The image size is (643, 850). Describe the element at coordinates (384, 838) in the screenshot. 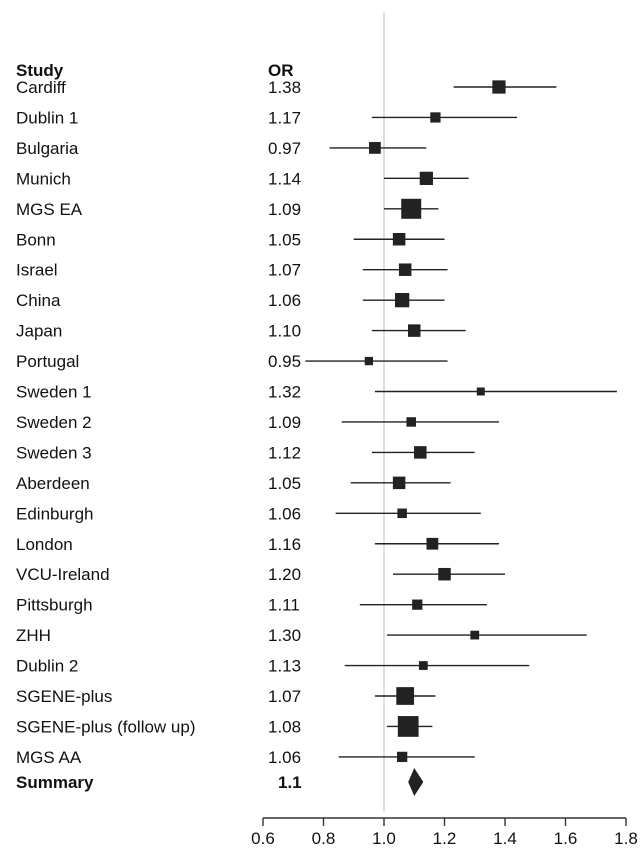

I see `x-axis-tick-label: 1.0` at that location.